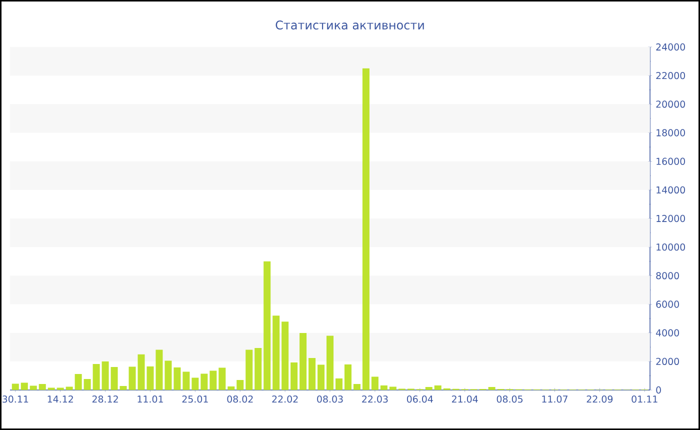 The height and width of the screenshot is (430, 700). What do you see at coordinates (671, 190) in the screenshot?
I see `y-tick-label: 14000` at bounding box center [671, 190].